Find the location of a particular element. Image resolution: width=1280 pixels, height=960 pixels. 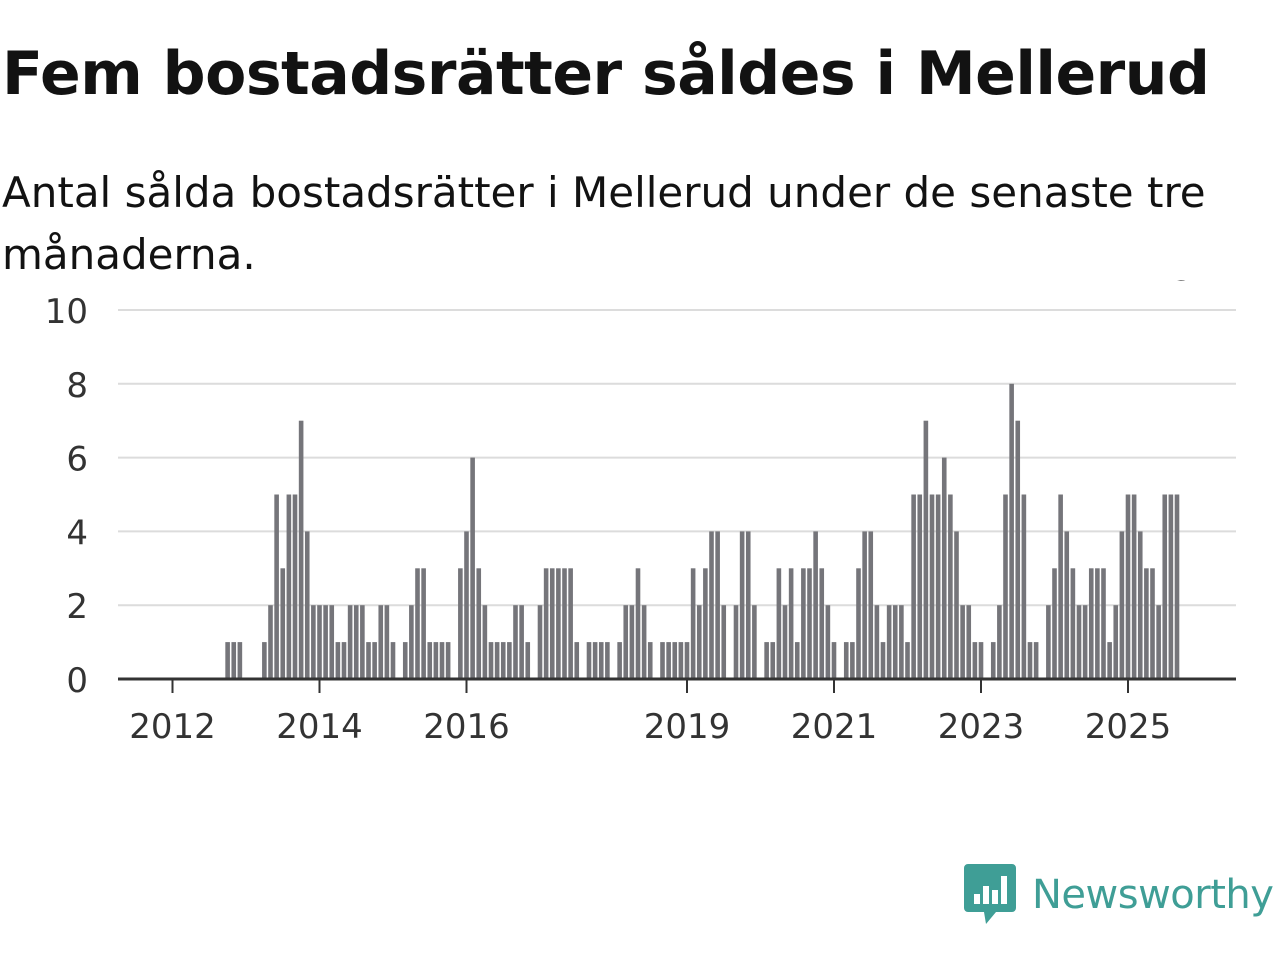

x-tick-label: 2016 is located at coordinates (466, 727).